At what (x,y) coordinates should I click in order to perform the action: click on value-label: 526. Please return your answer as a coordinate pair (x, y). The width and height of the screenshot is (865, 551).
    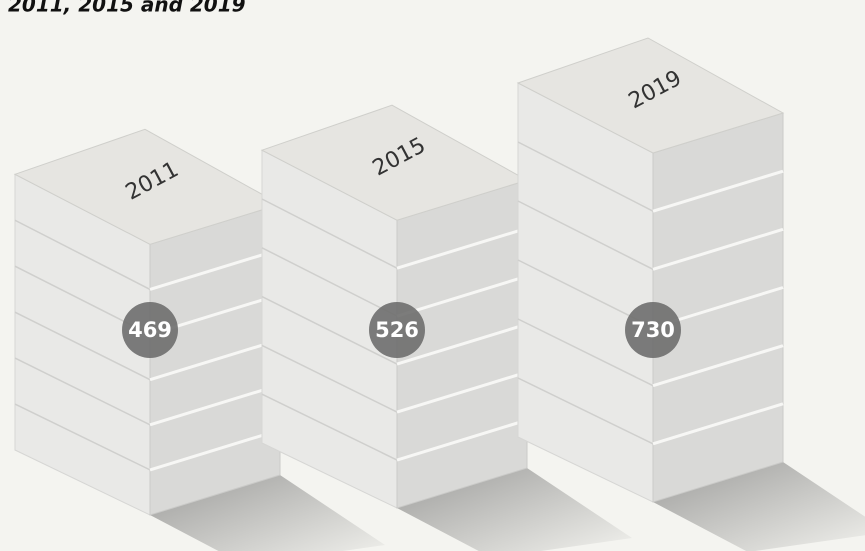
    Looking at the image, I should click on (397, 330).